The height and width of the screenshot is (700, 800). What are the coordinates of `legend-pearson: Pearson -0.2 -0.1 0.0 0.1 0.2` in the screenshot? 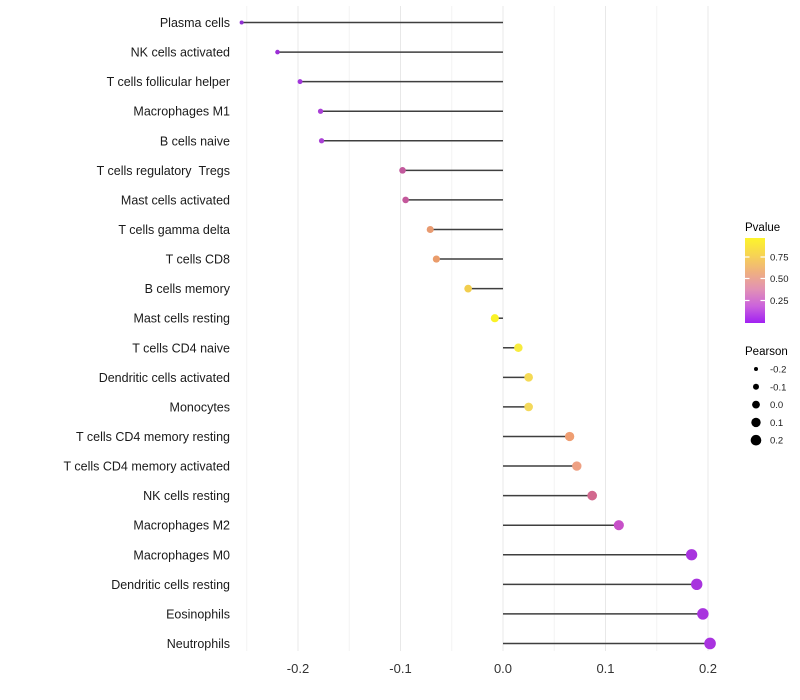 It's located at (766, 396).